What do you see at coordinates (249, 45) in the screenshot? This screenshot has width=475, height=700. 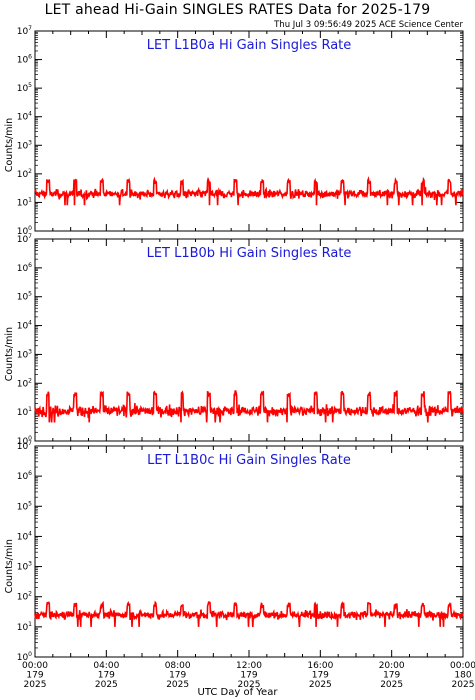 I see `panel-title: LET L1B0a Hi Gain Singles Rate` at bounding box center [249, 45].